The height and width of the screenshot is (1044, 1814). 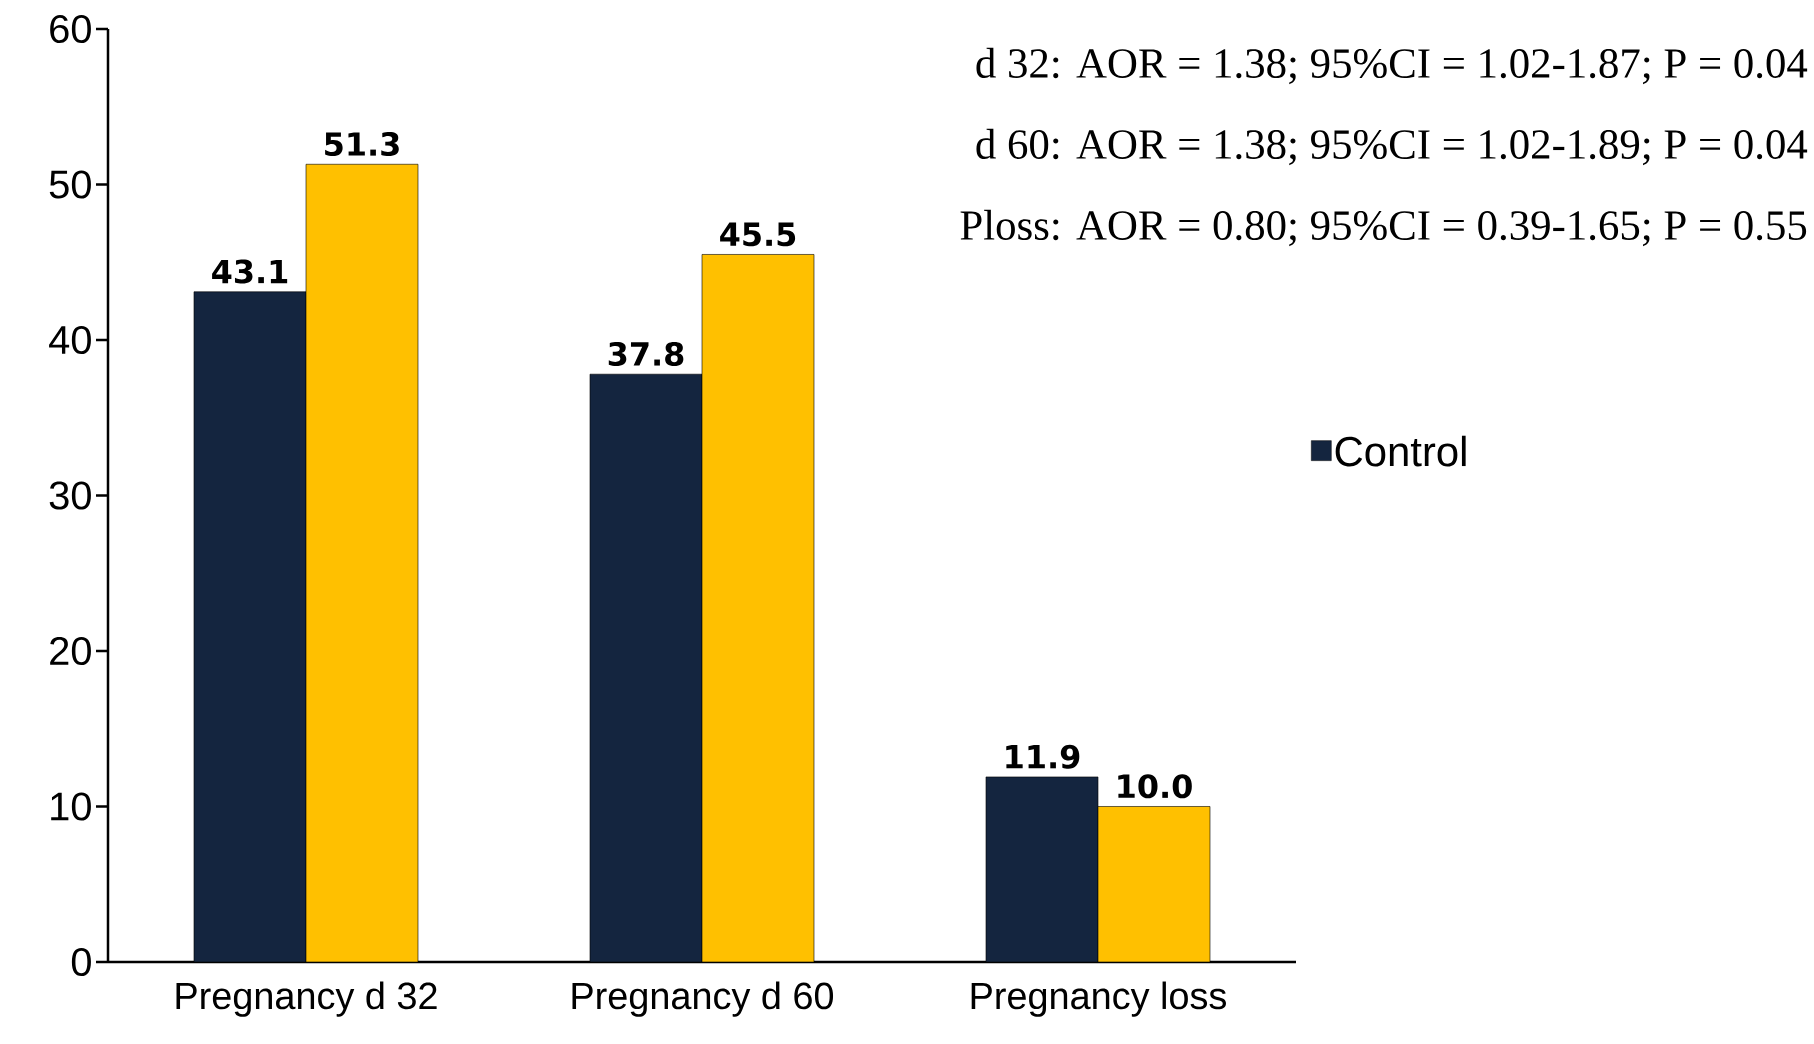 What do you see at coordinates (1043, 756) in the screenshot?
I see `data-label: 11.9` at bounding box center [1043, 756].